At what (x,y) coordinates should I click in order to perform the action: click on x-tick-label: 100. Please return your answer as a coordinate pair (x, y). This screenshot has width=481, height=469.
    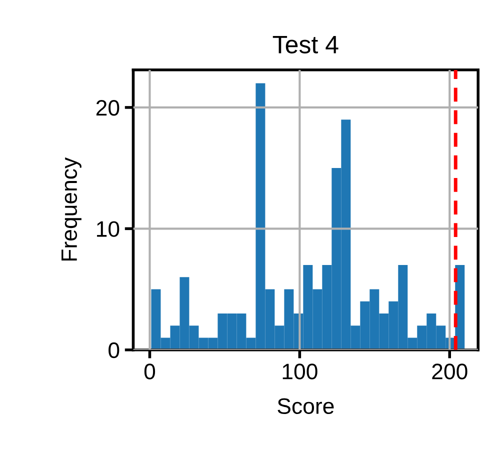
    Looking at the image, I should click on (300, 372).